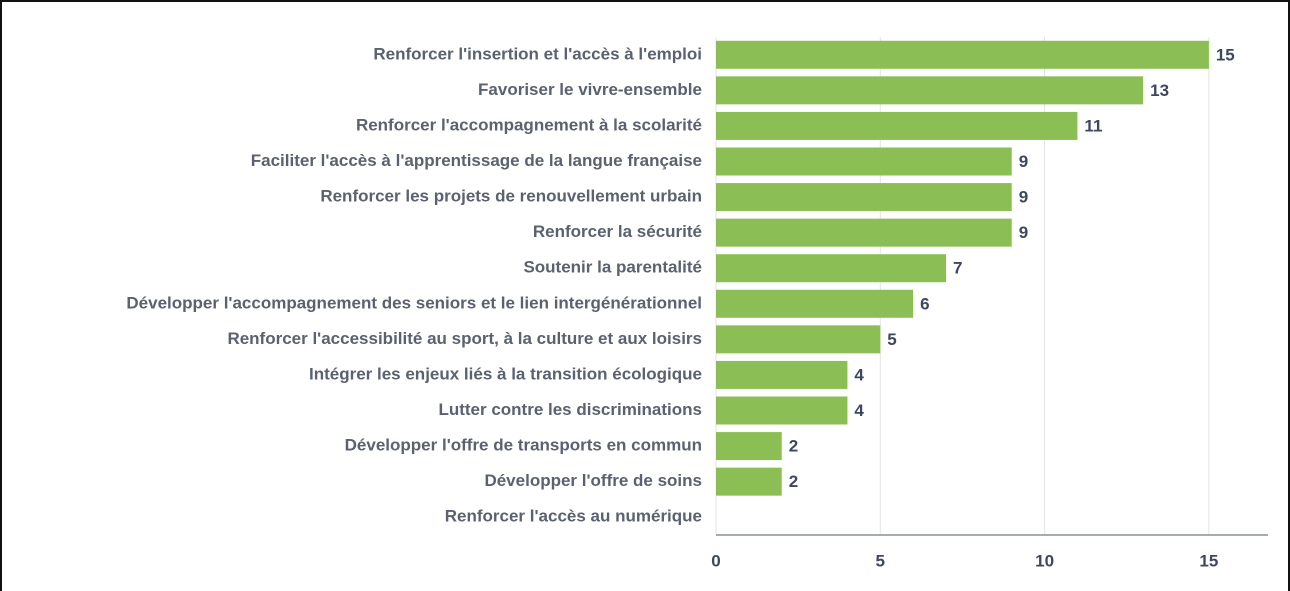  I want to click on y-tick-label: Favoriser le vivre-ensemble, so click(590, 89).